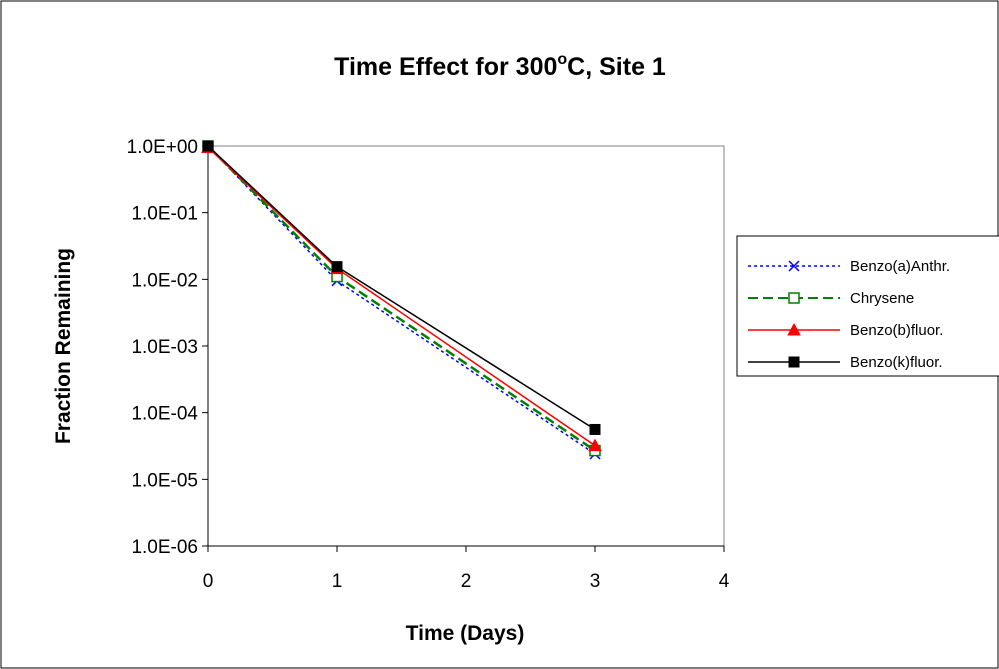 The image size is (999, 669). I want to click on x-tick-label: 1, so click(337, 581).